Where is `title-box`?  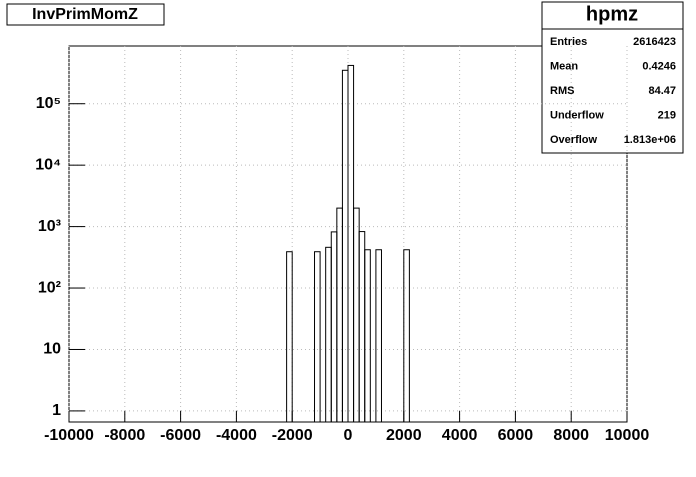 title-box is located at coordinates (85, 14).